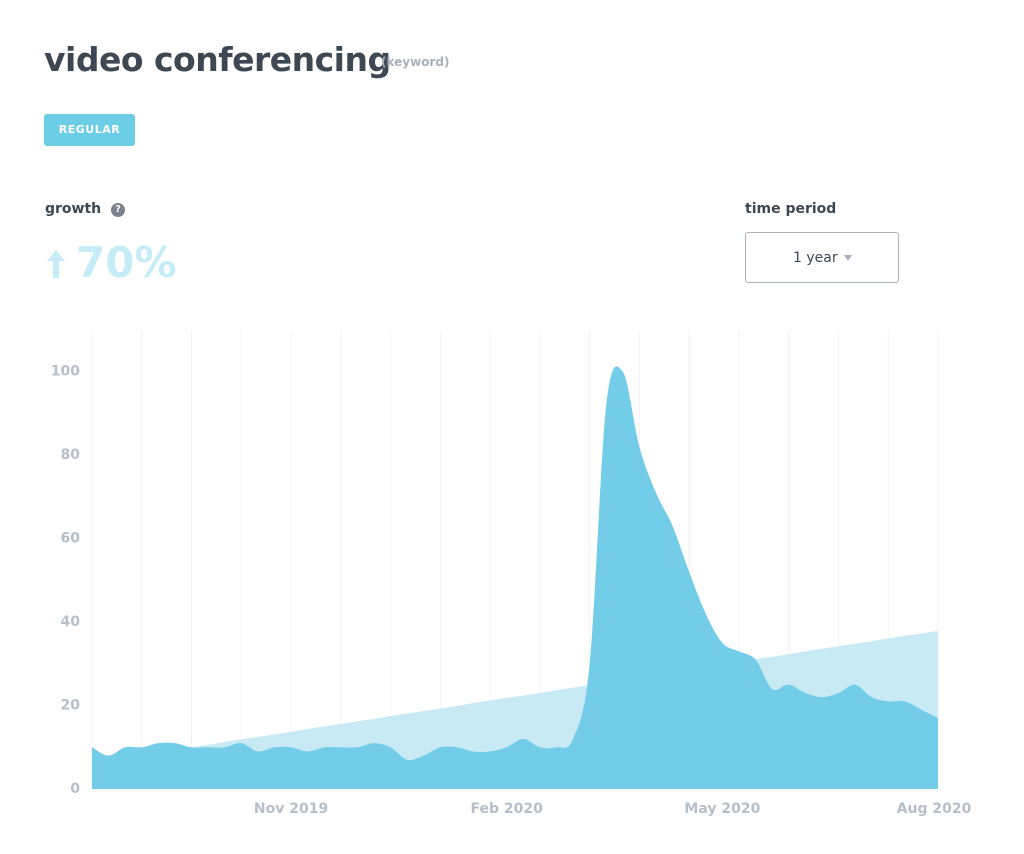 This screenshot has height=854, width=1024. Describe the element at coordinates (89, 130) in the screenshot. I see `badge: REGULAR` at that location.